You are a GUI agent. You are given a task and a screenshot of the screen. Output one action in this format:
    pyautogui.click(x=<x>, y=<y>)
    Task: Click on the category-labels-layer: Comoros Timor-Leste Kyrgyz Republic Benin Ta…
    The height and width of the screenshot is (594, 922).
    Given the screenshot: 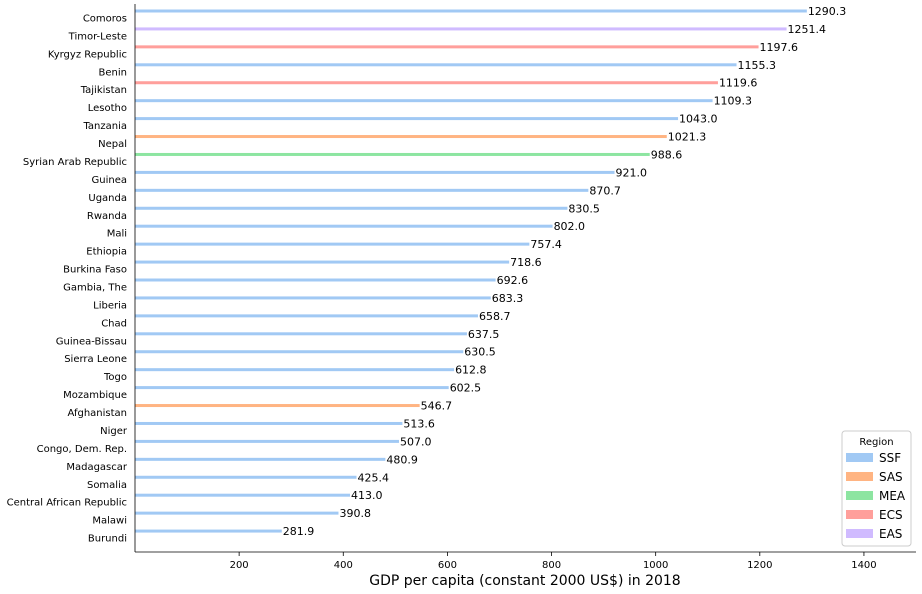 What is the action you would take?
    pyautogui.click(x=67, y=279)
    